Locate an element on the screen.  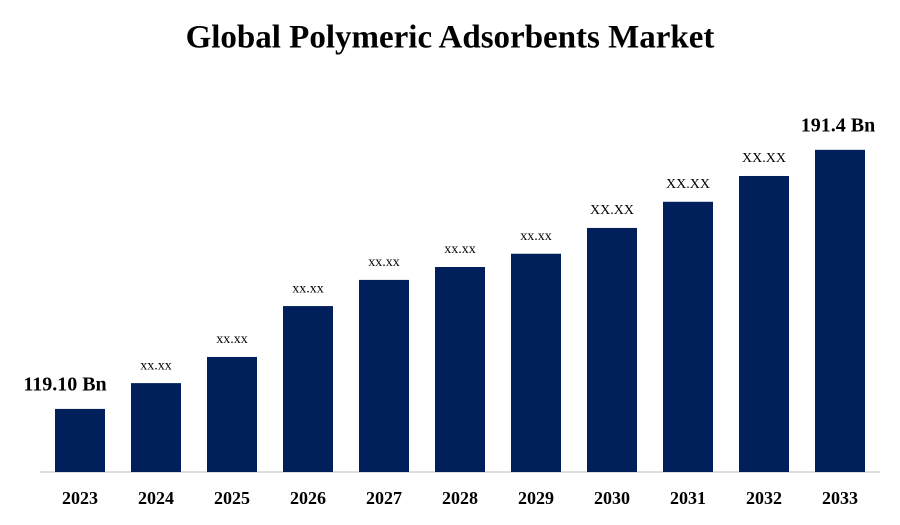
x-tick-label: 2026 is located at coordinates (308, 498).